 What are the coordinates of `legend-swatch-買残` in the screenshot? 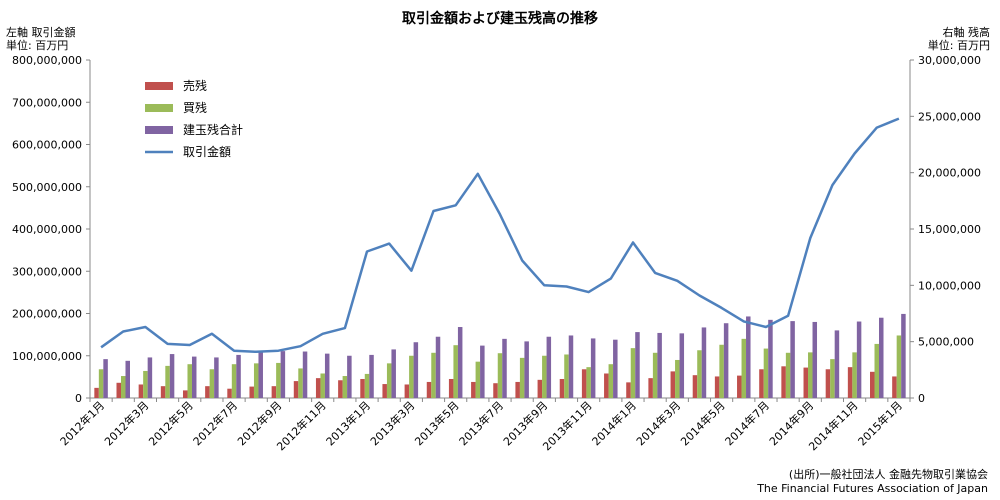 It's located at (159, 108).